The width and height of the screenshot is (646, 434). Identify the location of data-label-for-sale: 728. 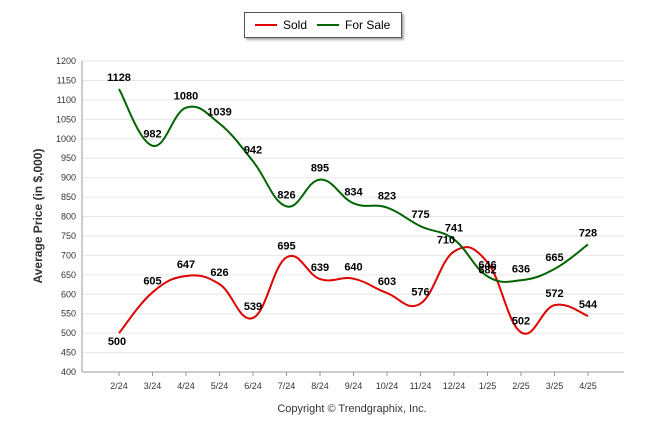
(588, 233).